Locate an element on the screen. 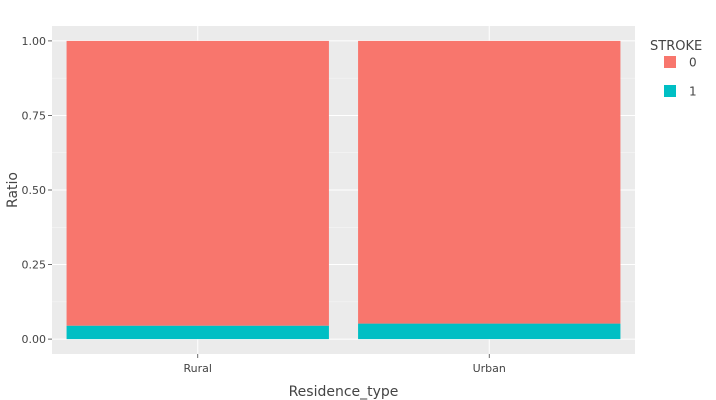  y-axis-ticks: 0.00 0.25 0.50 0.75 1.00 is located at coordinates (37, 190).